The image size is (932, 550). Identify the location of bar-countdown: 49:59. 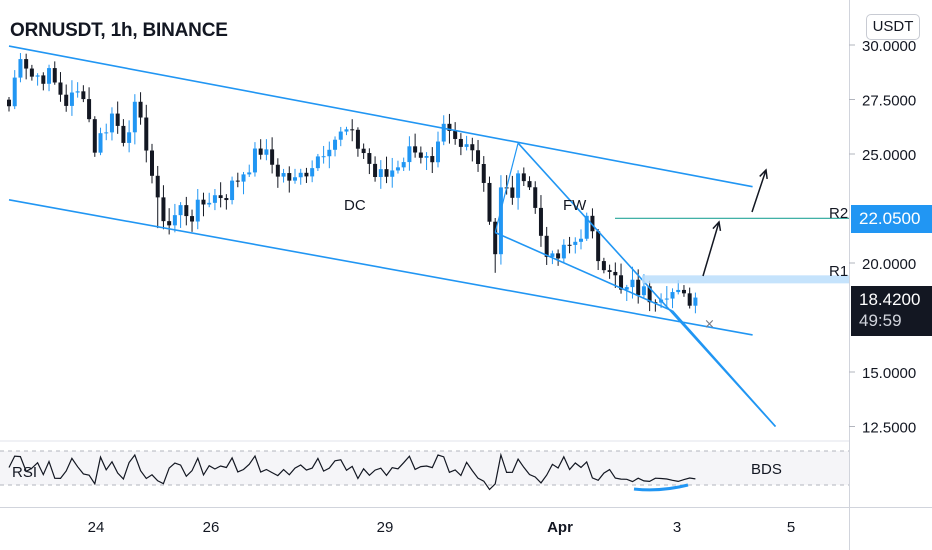
(880, 320).